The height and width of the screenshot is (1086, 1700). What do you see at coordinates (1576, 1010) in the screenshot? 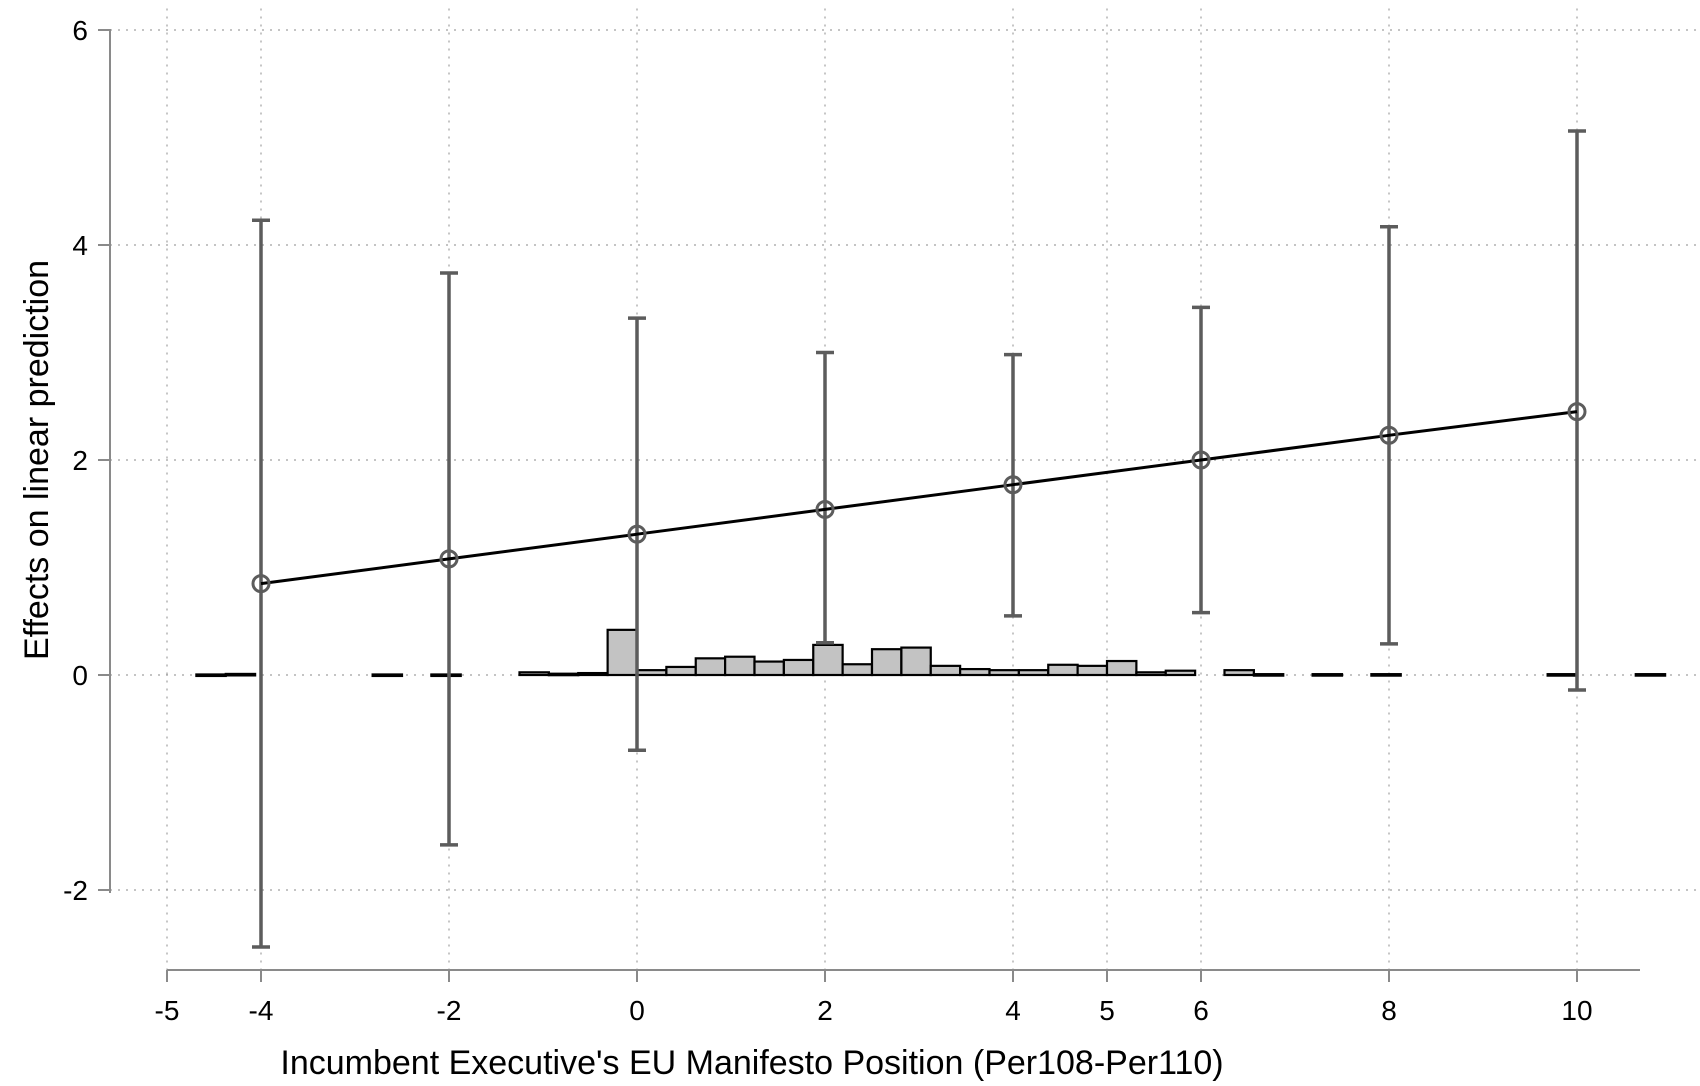
I see `x-tick-label: 10` at bounding box center [1576, 1010].